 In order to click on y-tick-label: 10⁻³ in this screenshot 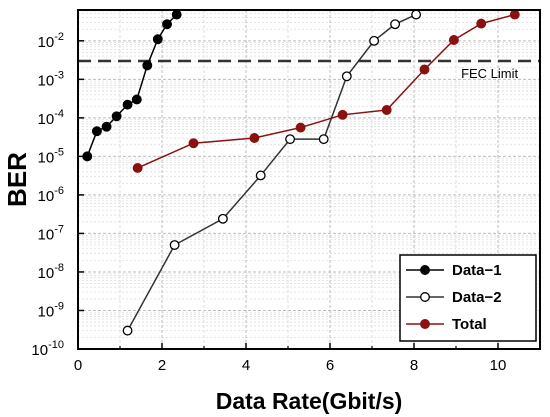, I will do `click(51, 79)`.